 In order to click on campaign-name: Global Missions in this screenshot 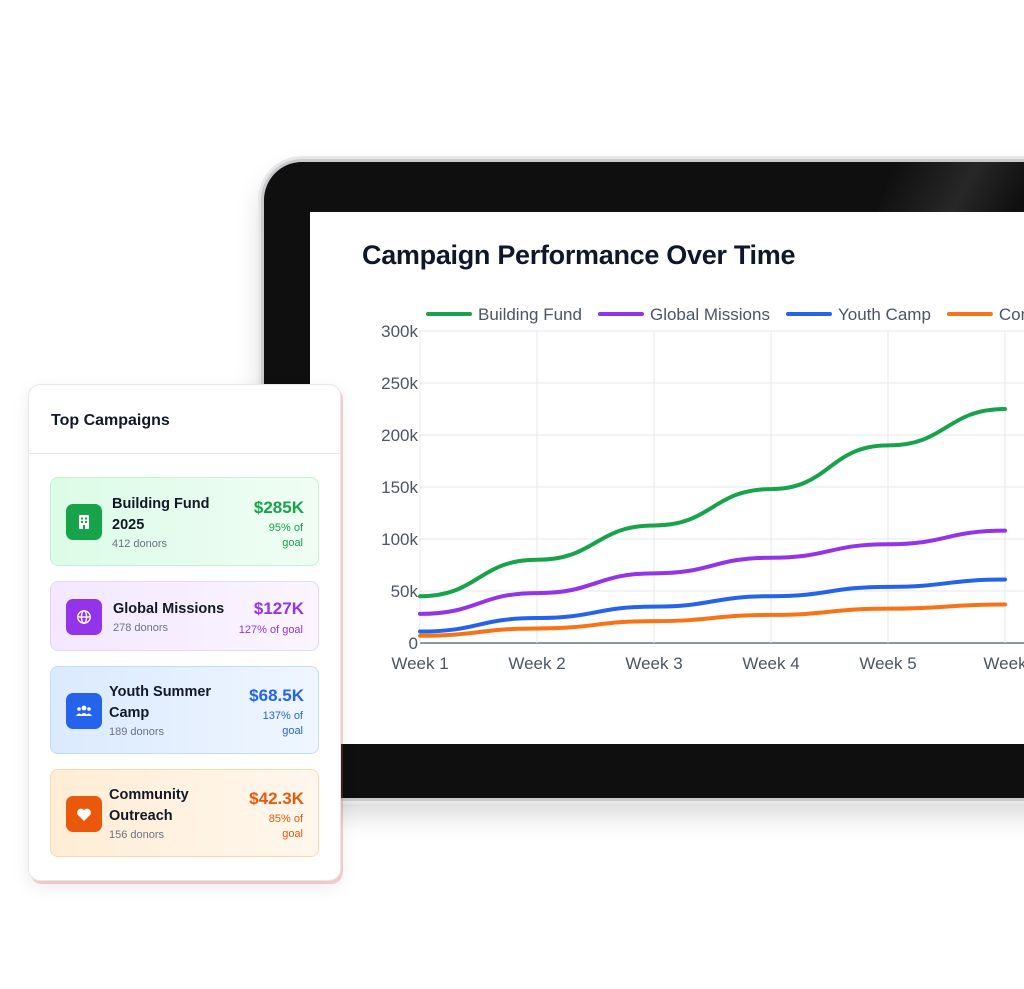, I will do `click(169, 609)`.